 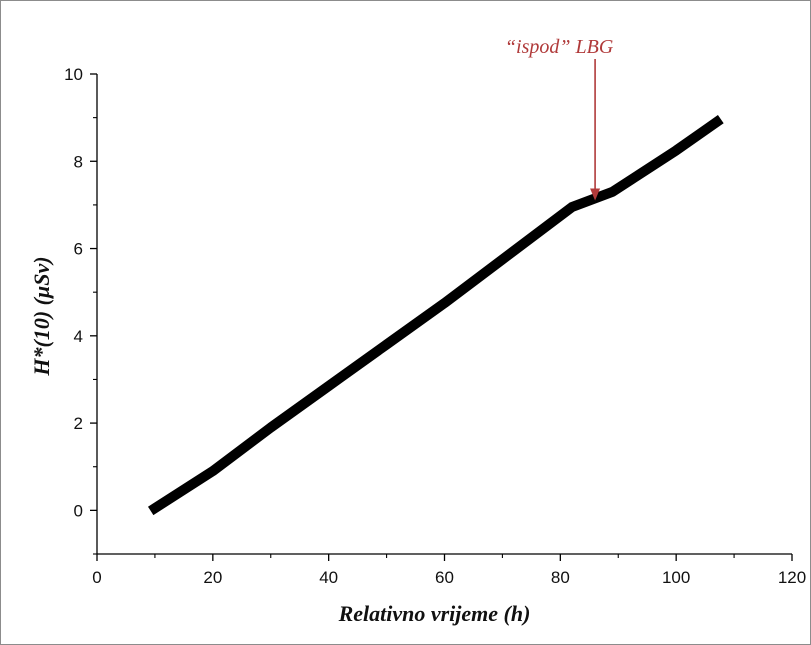 I want to click on x-tick-label: 60, so click(x=444, y=577).